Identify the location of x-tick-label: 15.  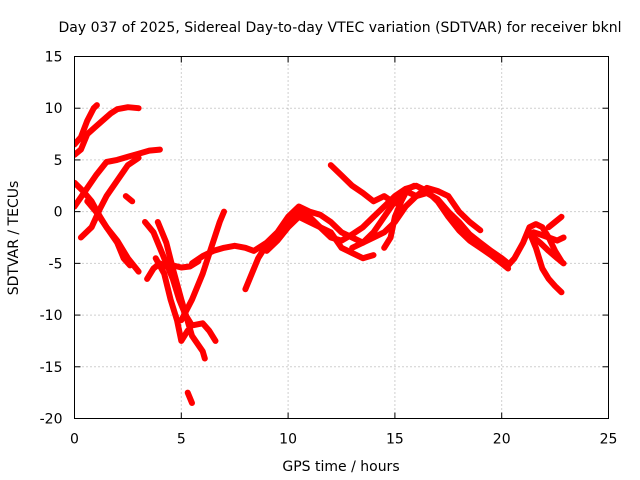
(395, 440).